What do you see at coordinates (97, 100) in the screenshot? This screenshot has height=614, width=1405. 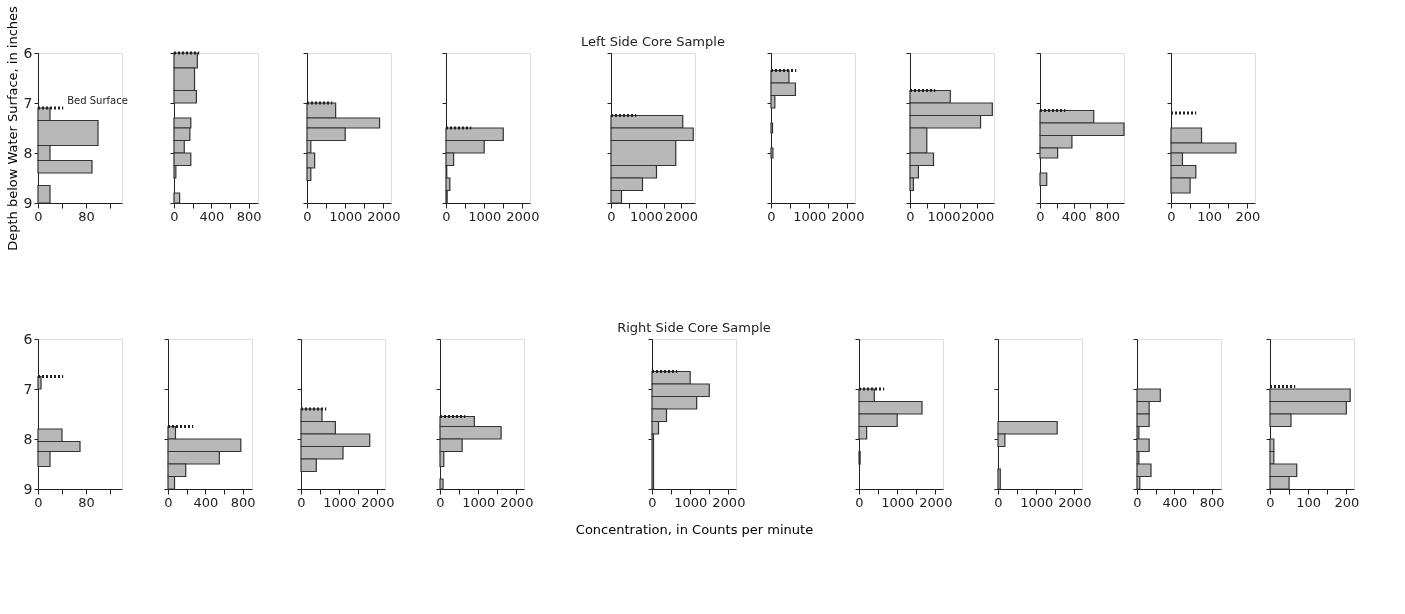 I see `ref-line-label: Bed Surface` at bounding box center [97, 100].